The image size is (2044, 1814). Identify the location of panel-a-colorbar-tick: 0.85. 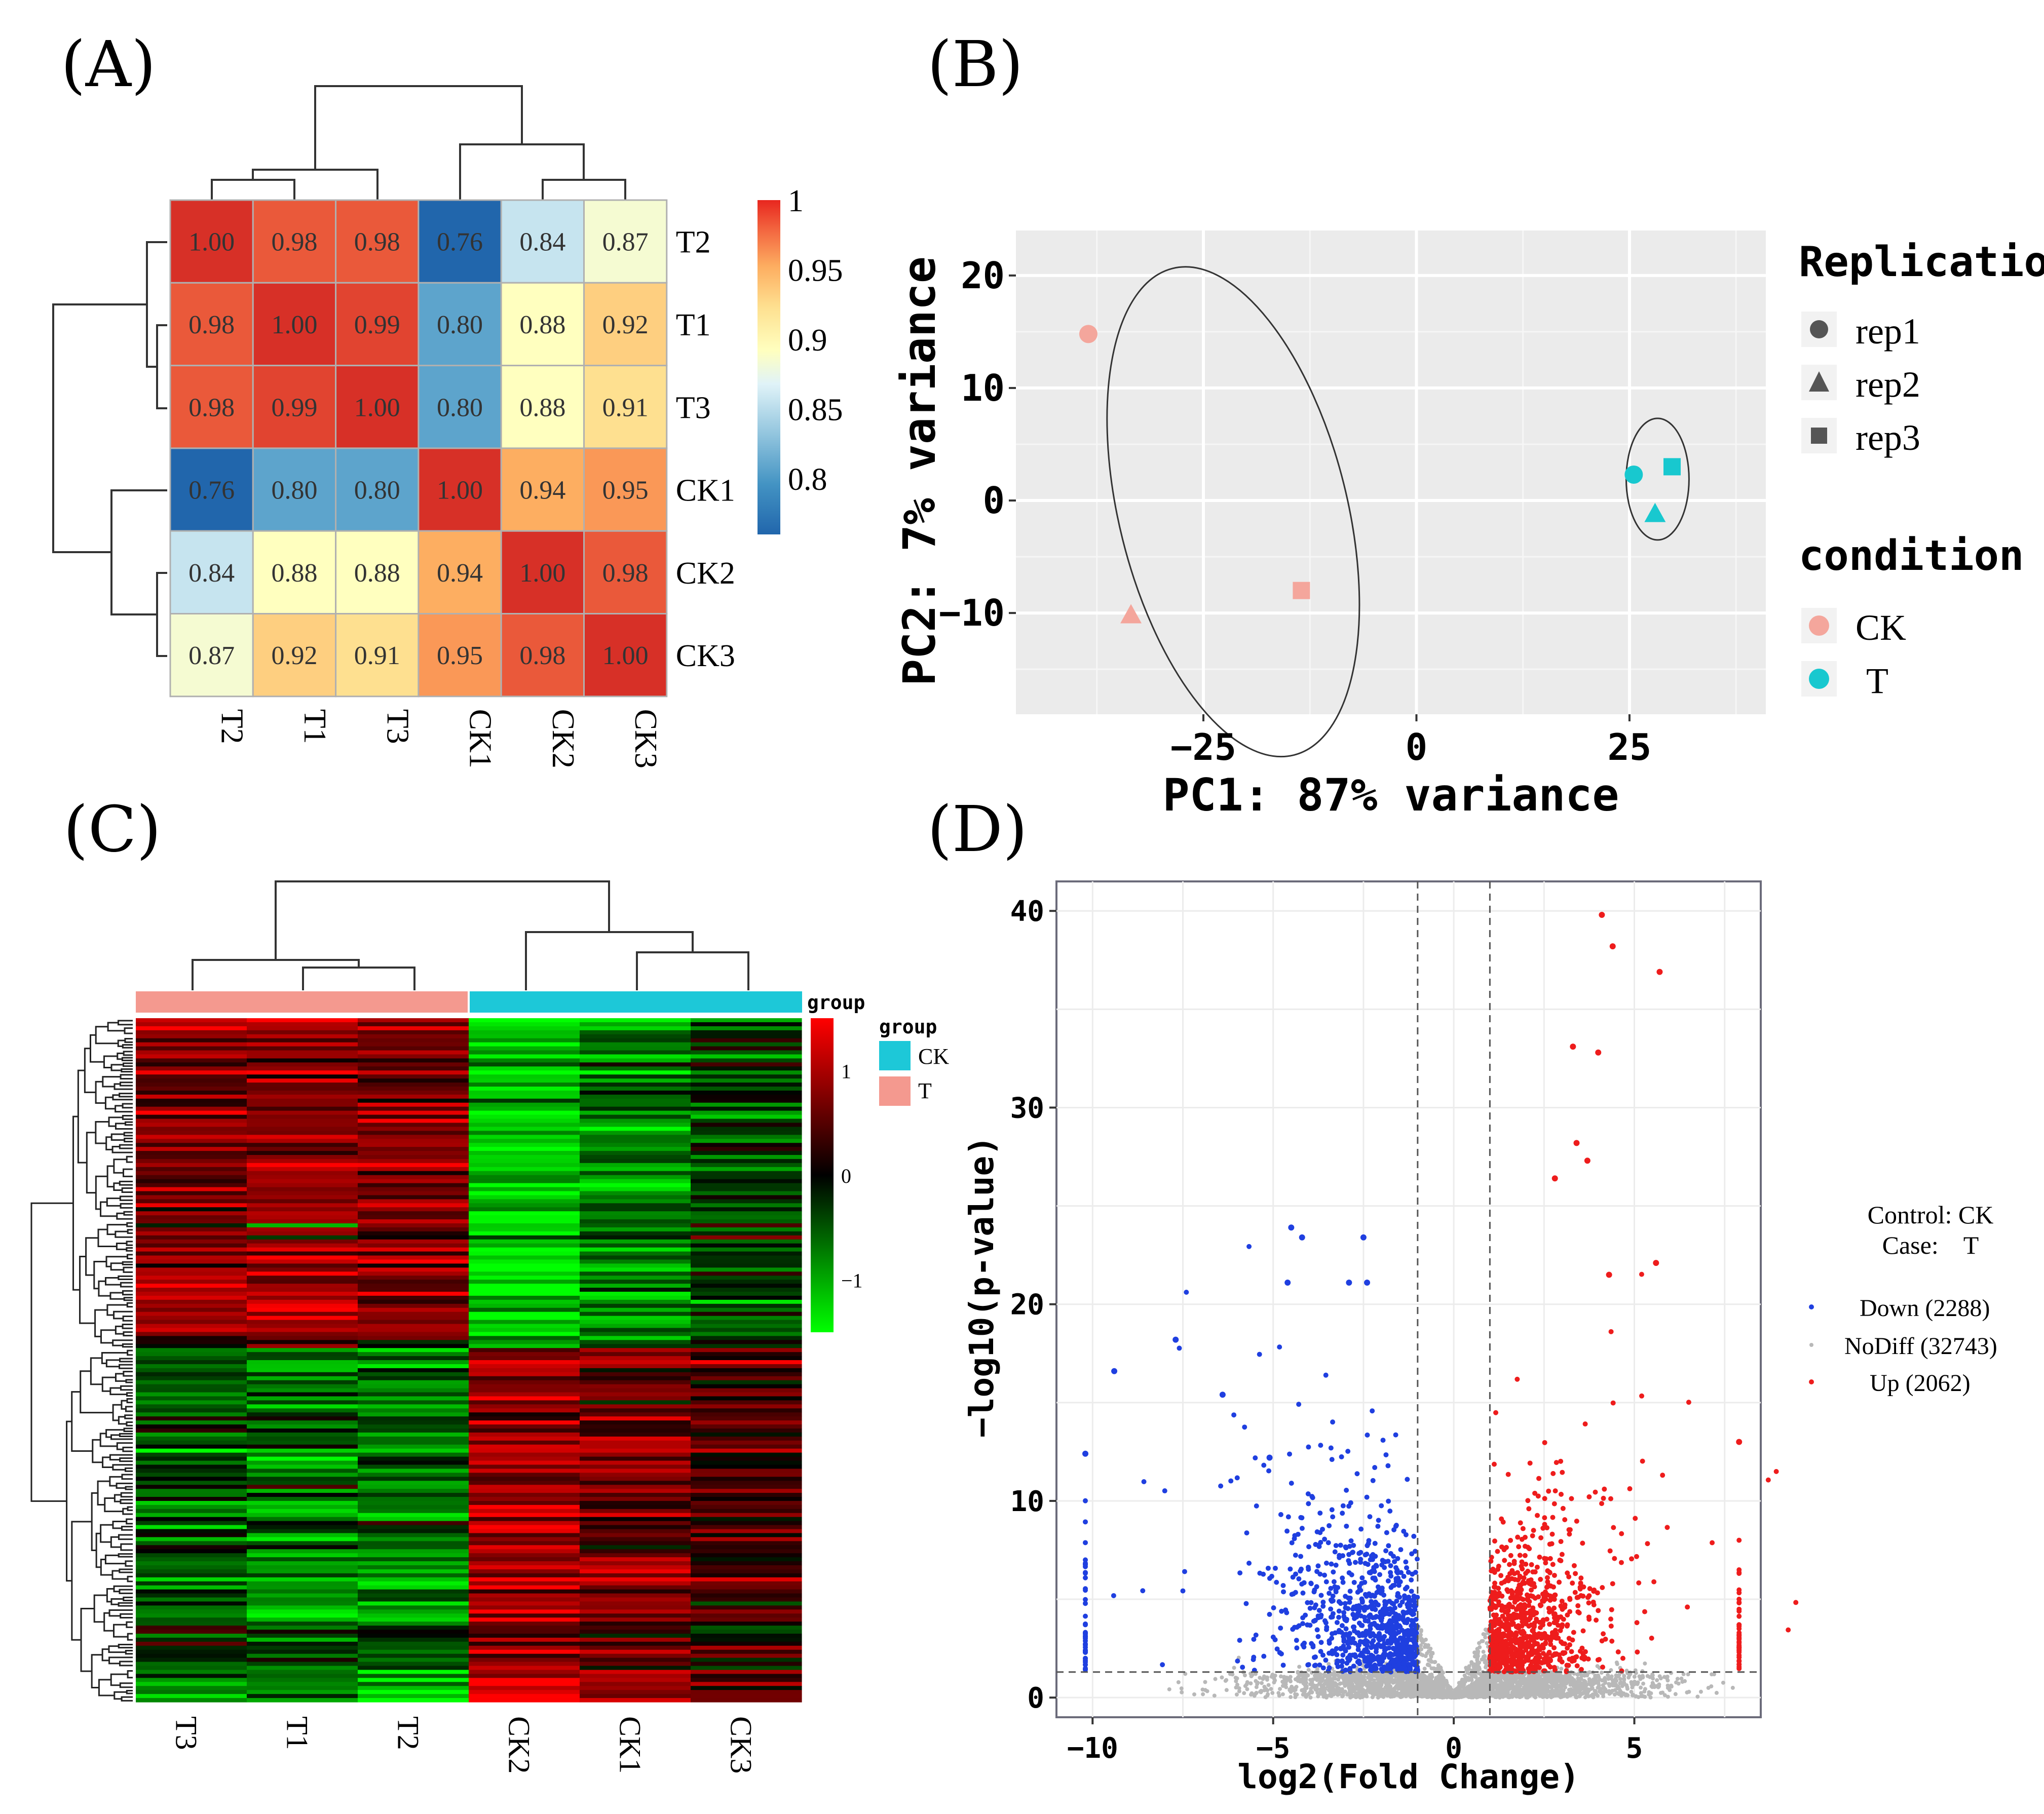
(815, 410).